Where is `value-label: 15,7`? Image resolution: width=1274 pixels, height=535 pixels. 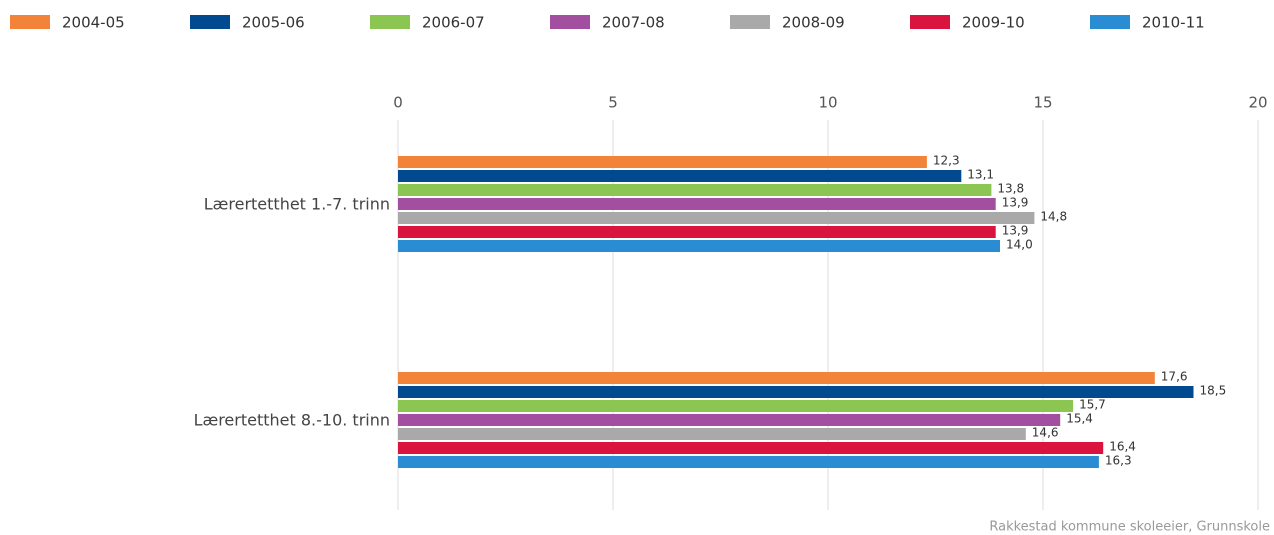
value-label: 15,7 is located at coordinates (1092, 405).